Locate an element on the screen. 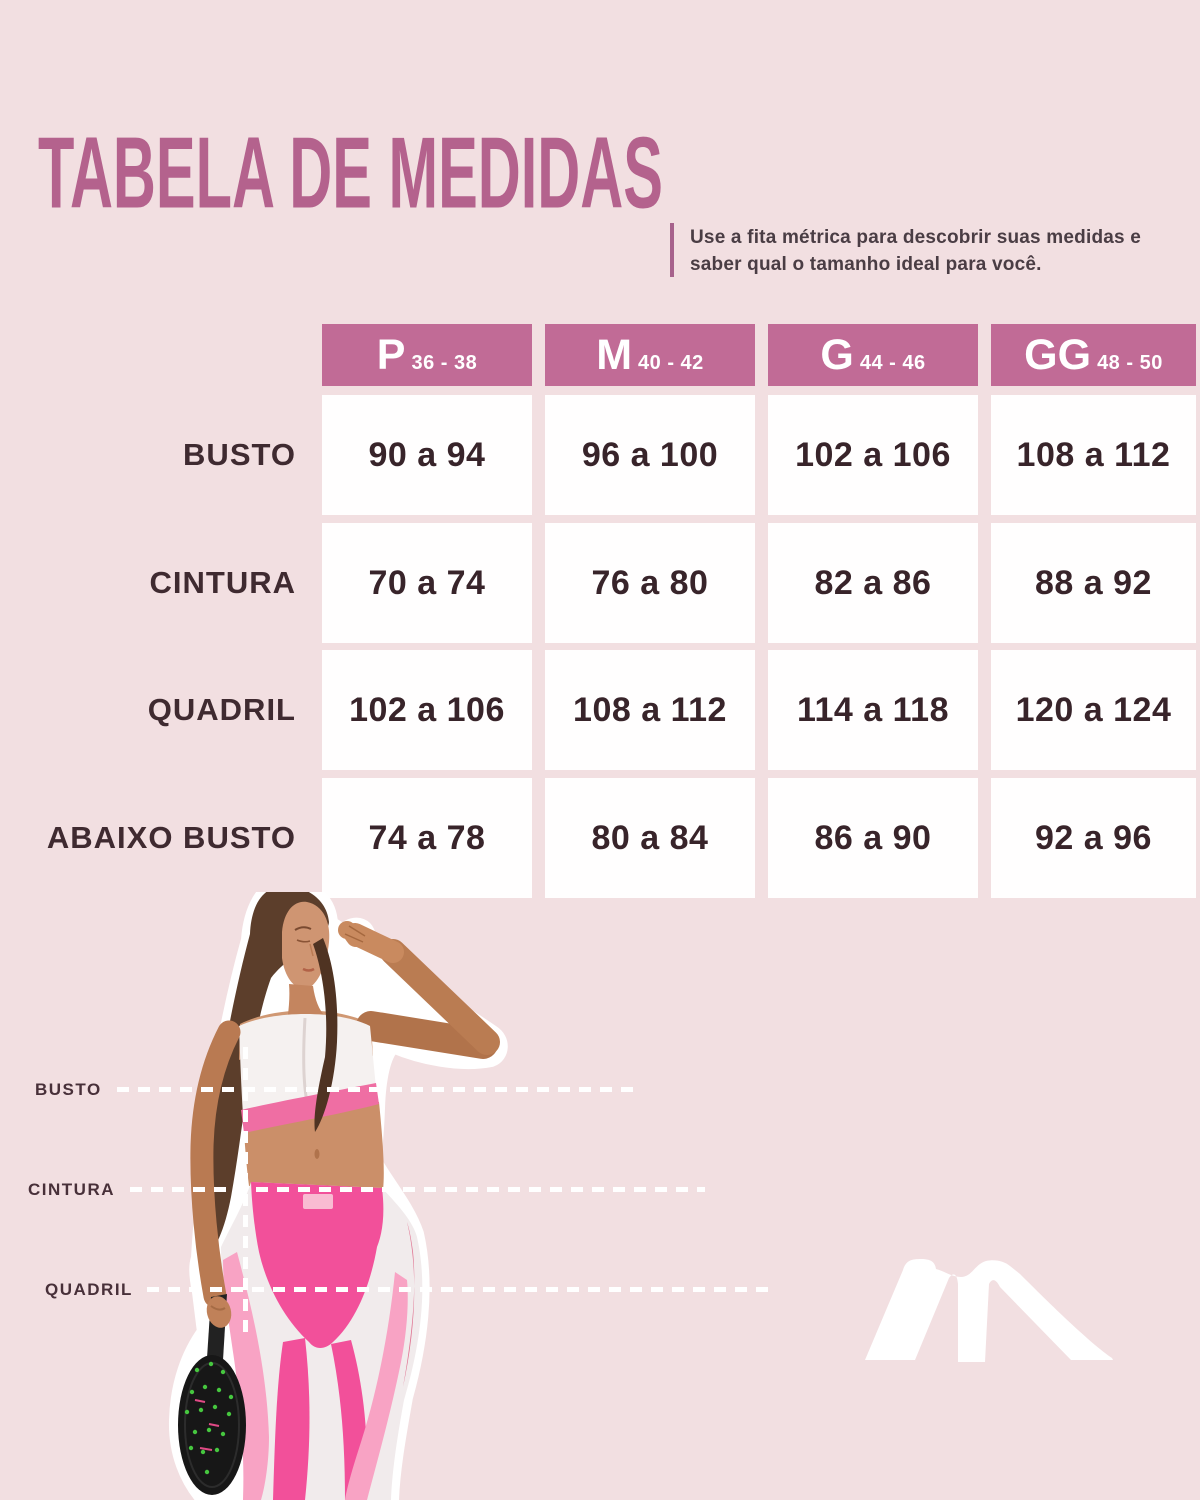 Image resolution: width=1200 pixels, height=1500 pixels. quadril-measure-line is located at coordinates (458, 1289).